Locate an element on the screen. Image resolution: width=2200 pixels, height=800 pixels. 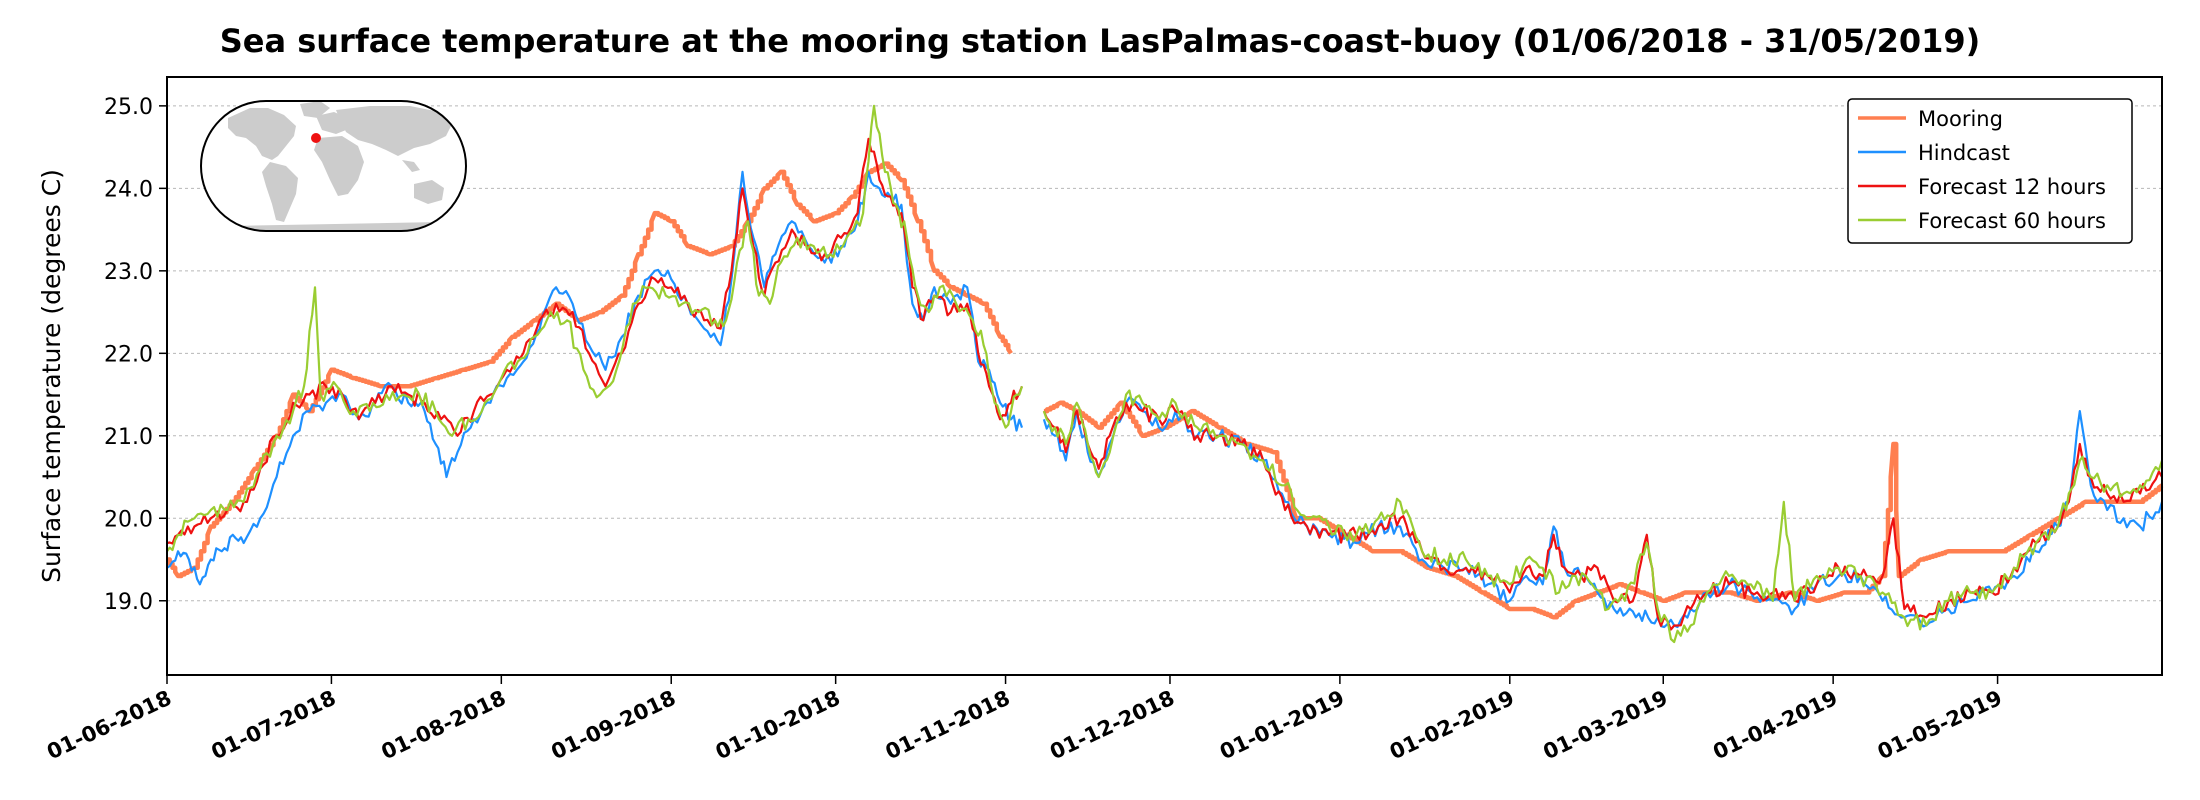
y-tick-label: 21.0 is located at coordinates (128, 437).